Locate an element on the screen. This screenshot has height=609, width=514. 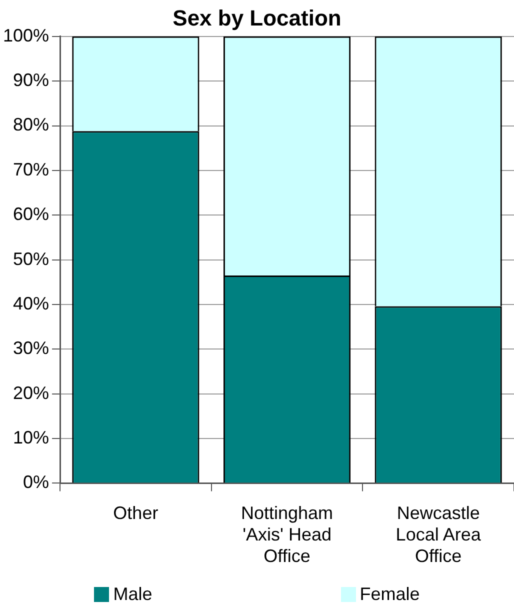
y-tick-label: 100% is located at coordinates (26, 35).